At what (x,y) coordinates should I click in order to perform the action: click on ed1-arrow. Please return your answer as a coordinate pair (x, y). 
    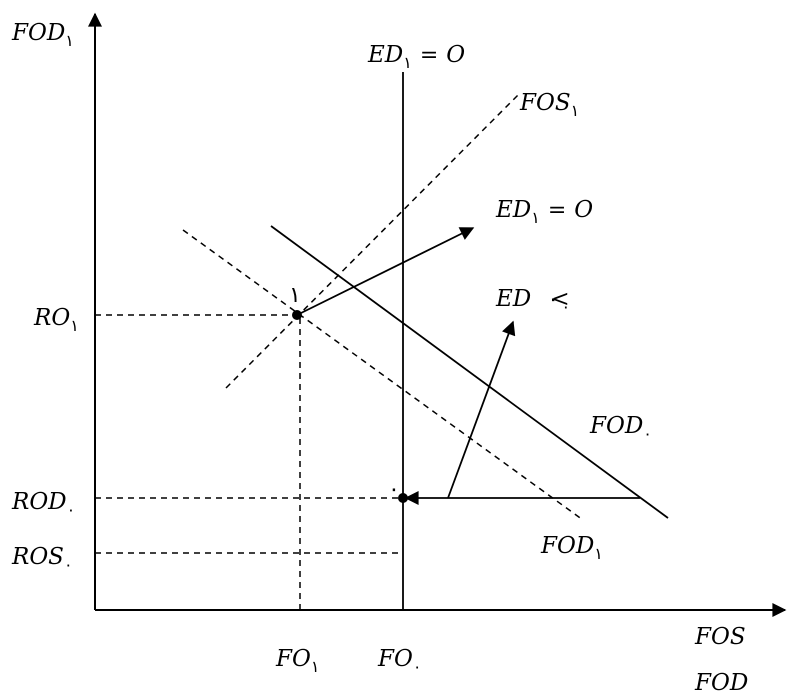
    Looking at the image, I should click on (385, 271).